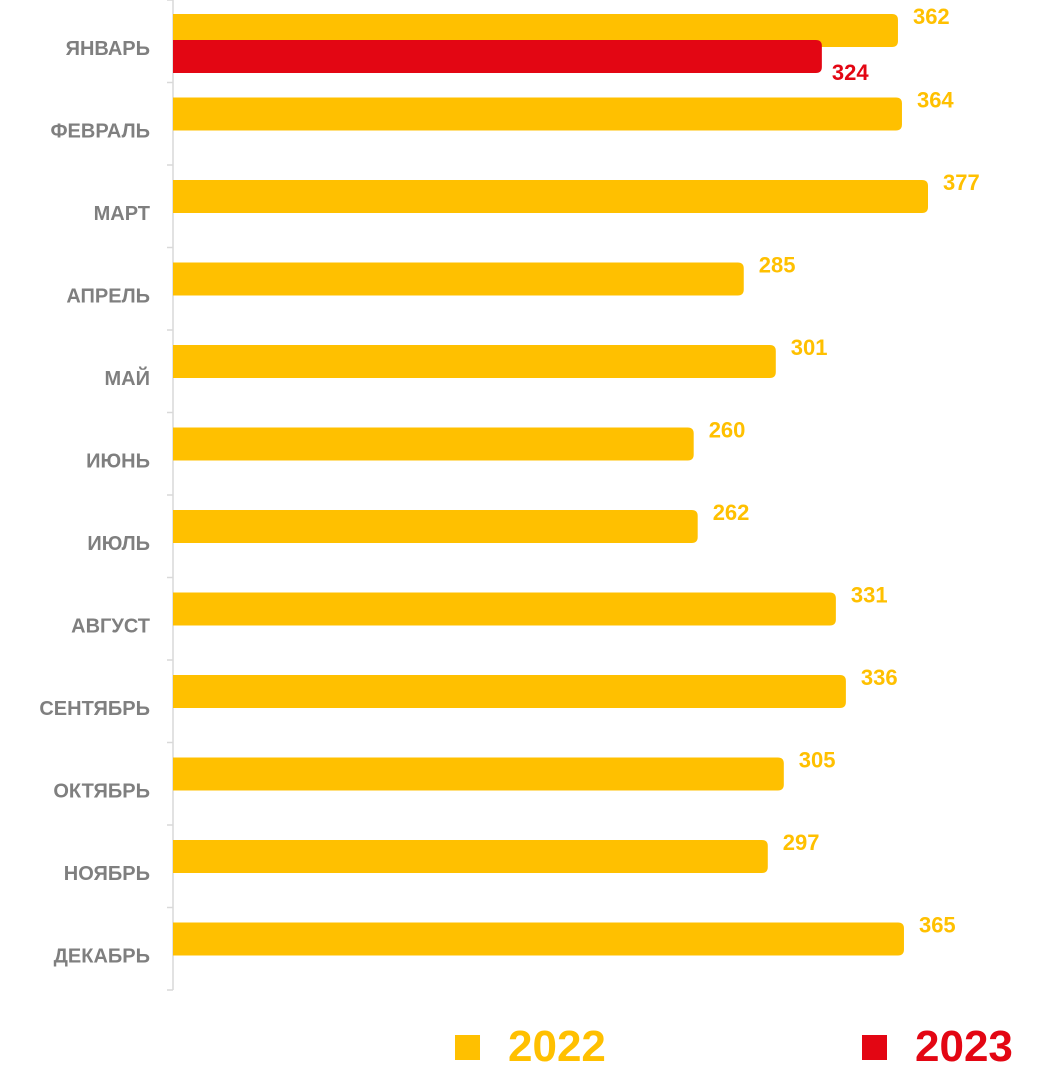  I want to click on legend-item-2023: 2023, so click(937, 1047).